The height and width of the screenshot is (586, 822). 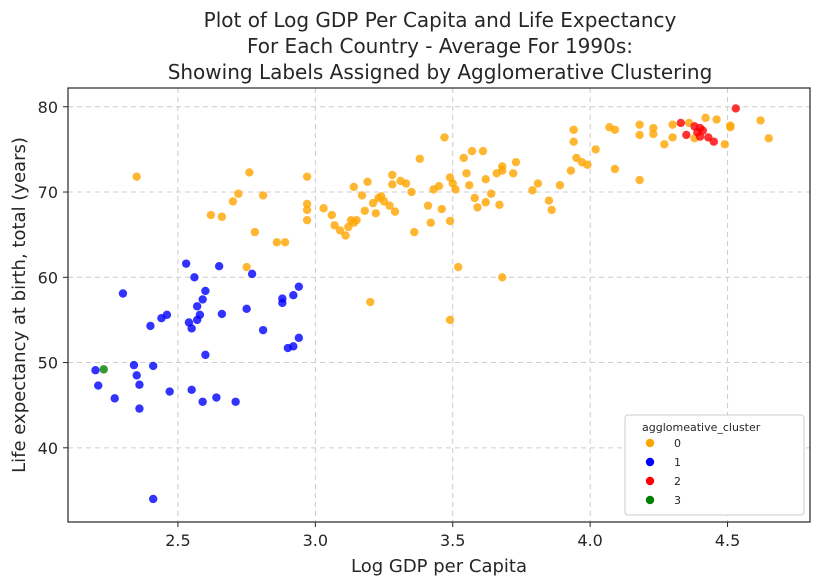 I want to click on title-line-2: For Each Country - Average For 1990s:, so click(x=440, y=46).